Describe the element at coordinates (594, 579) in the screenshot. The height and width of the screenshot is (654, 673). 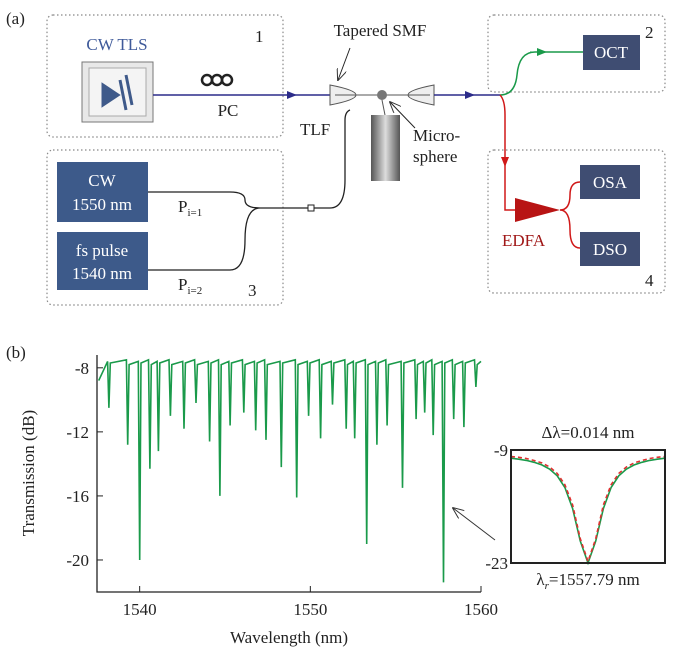
I see `text: =1557.79 nm` at that location.